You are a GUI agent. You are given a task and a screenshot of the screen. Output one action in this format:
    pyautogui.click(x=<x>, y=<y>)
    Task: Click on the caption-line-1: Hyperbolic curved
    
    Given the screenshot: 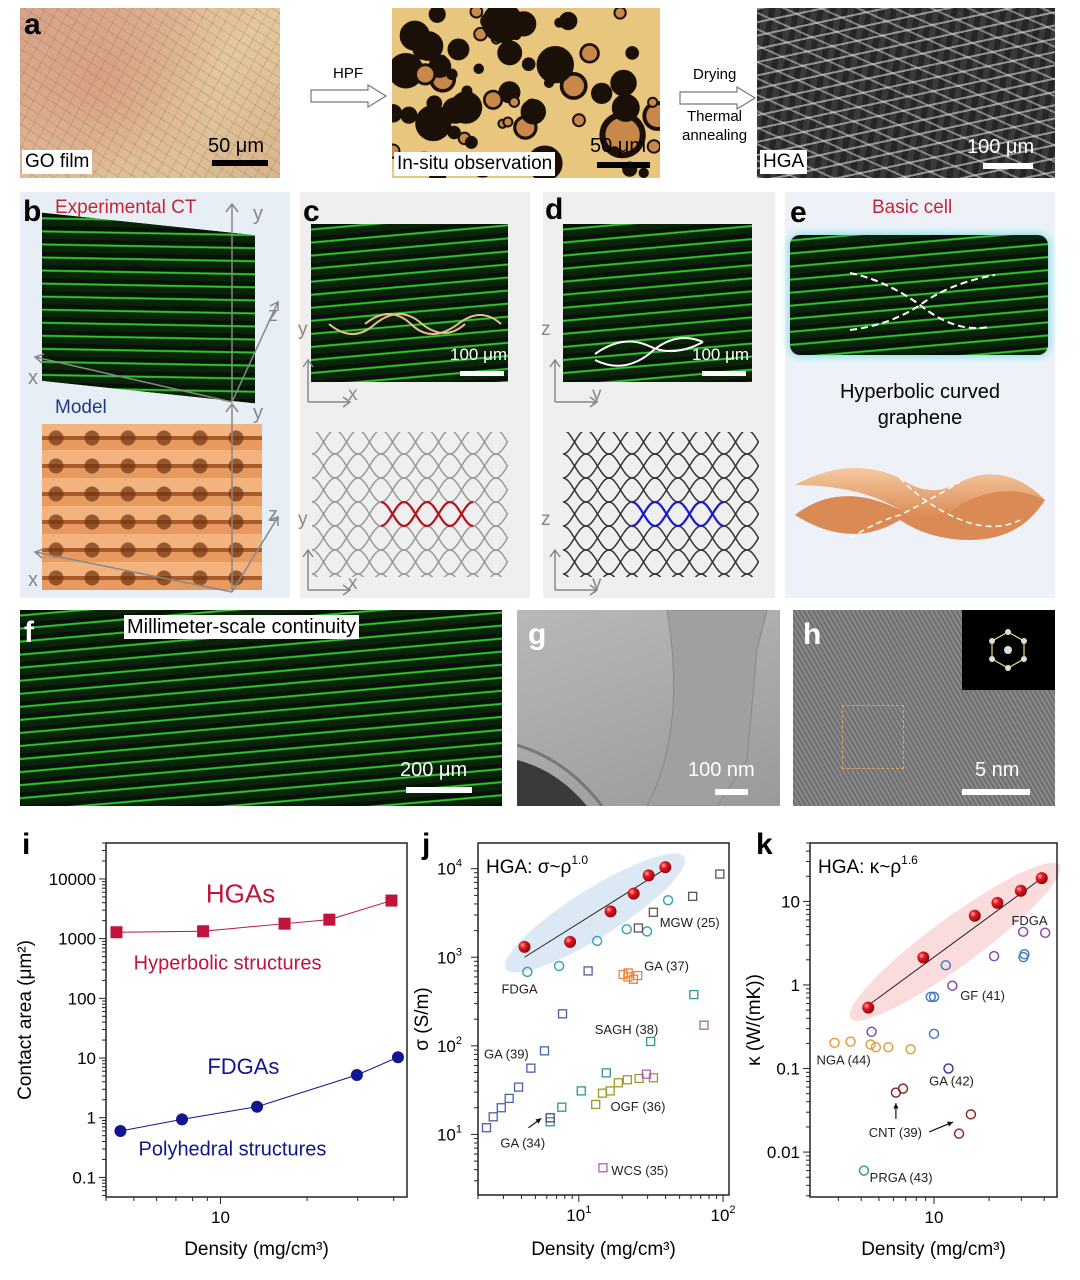 What is the action you would take?
    pyautogui.click(x=920, y=392)
    